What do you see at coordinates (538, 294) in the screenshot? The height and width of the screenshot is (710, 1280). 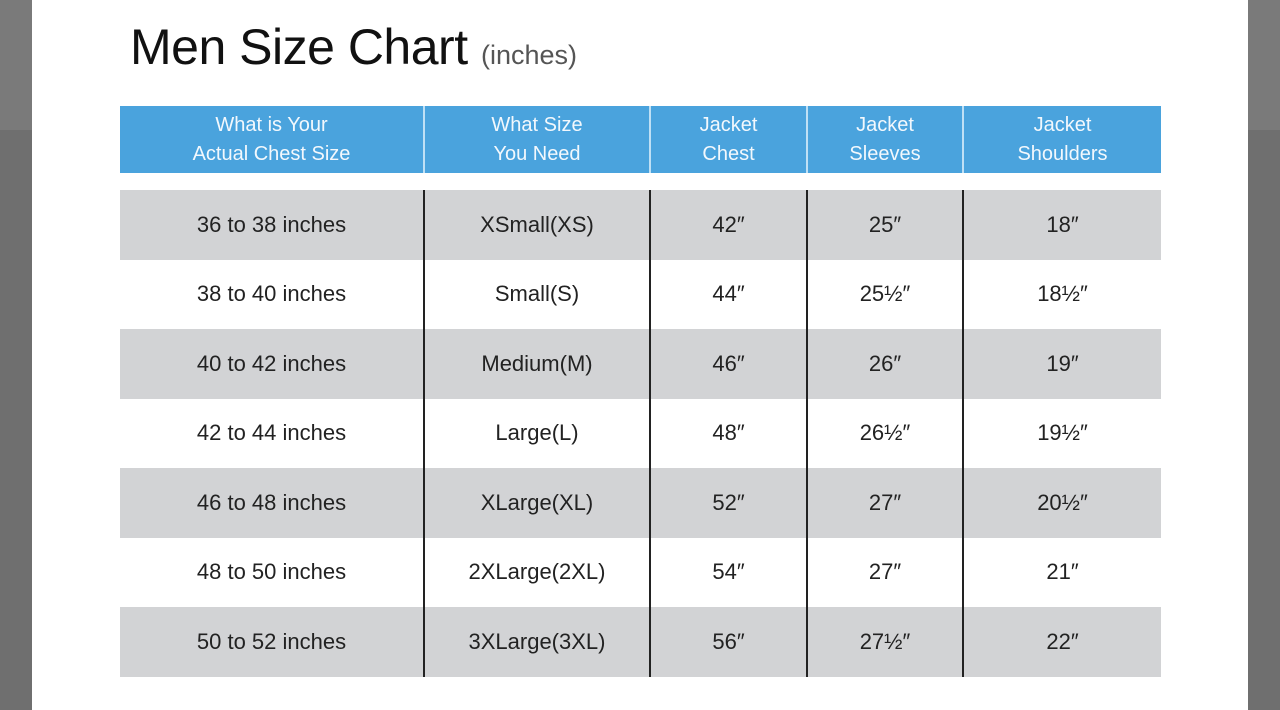 I see `table-cell: Small(S)` at bounding box center [538, 294].